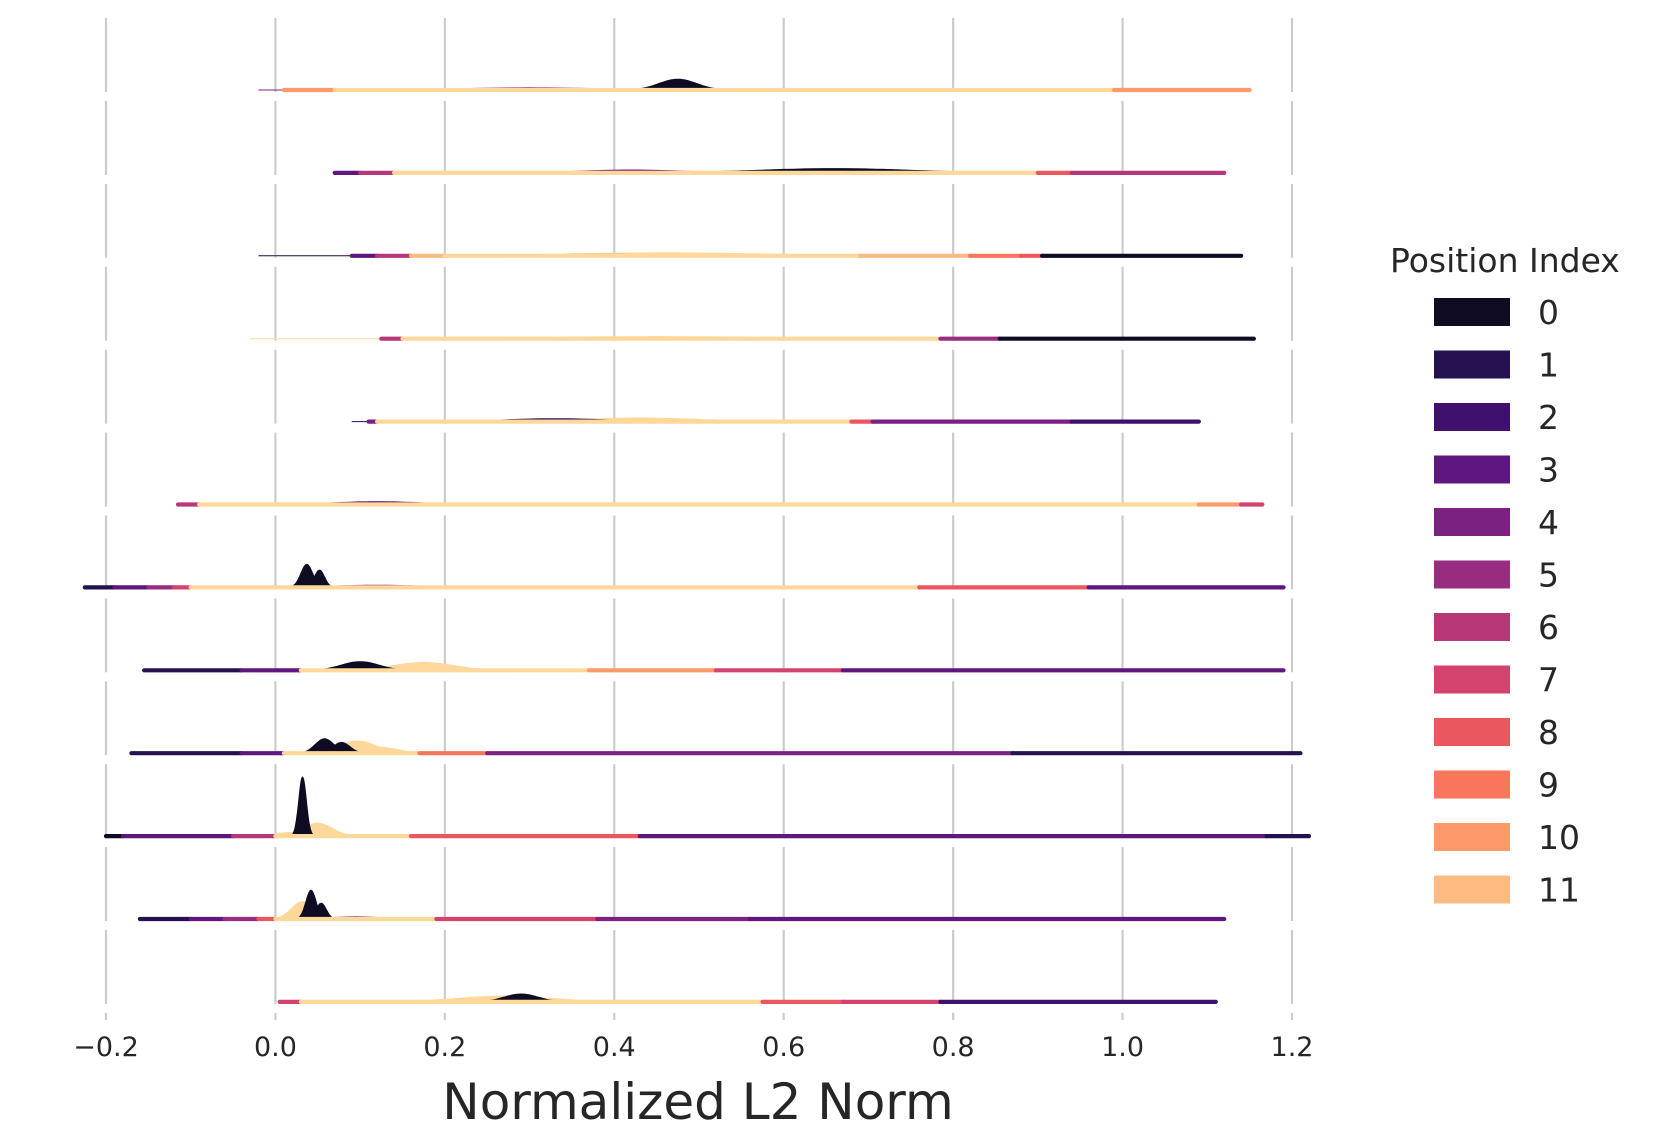 The height and width of the screenshot is (1148, 1661). Describe the element at coordinates (1548, 417) in the screenshot. I see `legend-label: 2` at that location.